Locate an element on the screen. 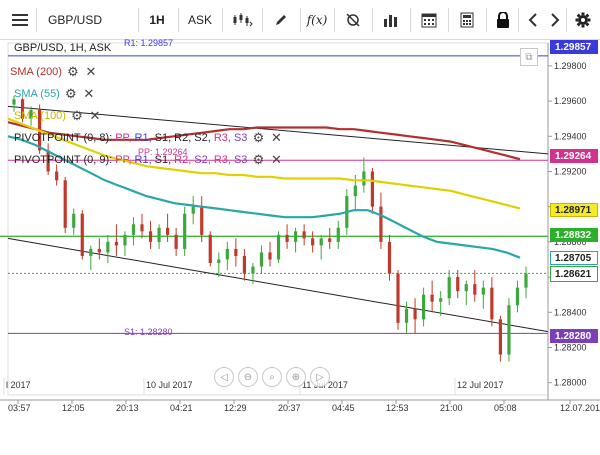 The image size is (600, 455). chart-title: GBP/USD, 1H, ASK is located at coordinates (63, 48).